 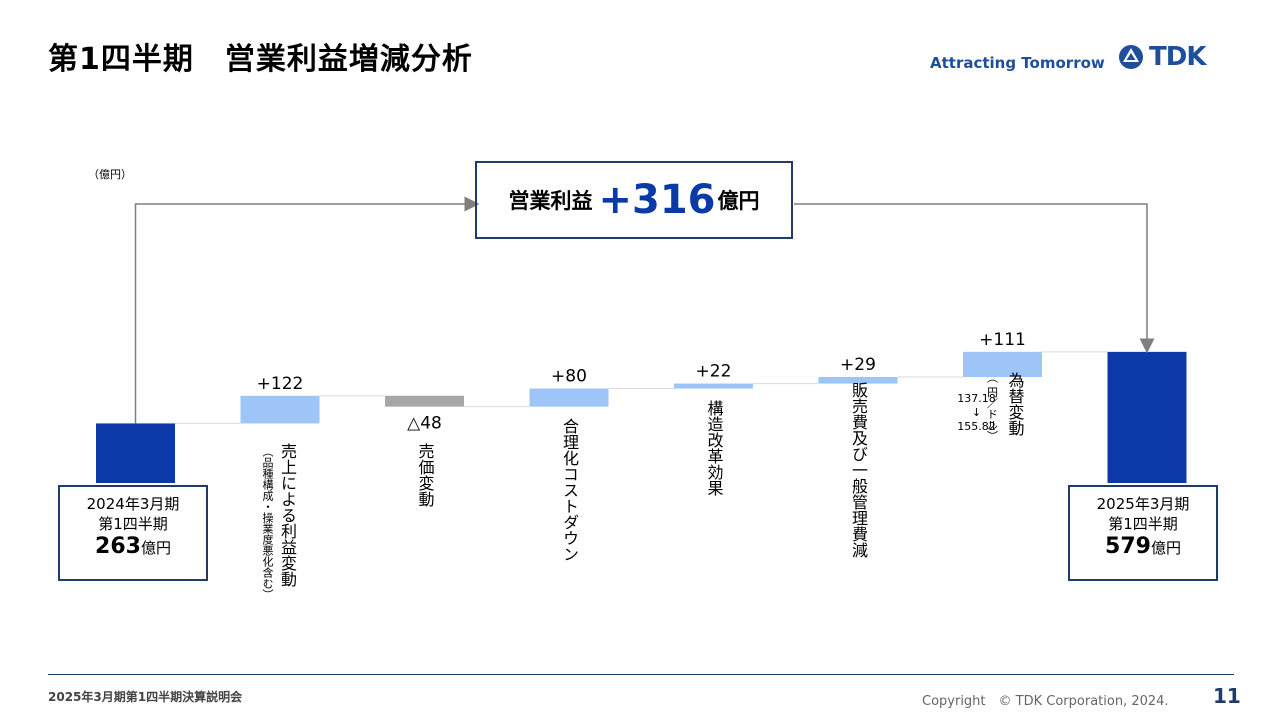 What do you see at coordinates (858, 470) in the screenshot?
I see `category-label-5: 販売費及び一般管理費減` at bounding box center [858, 470].